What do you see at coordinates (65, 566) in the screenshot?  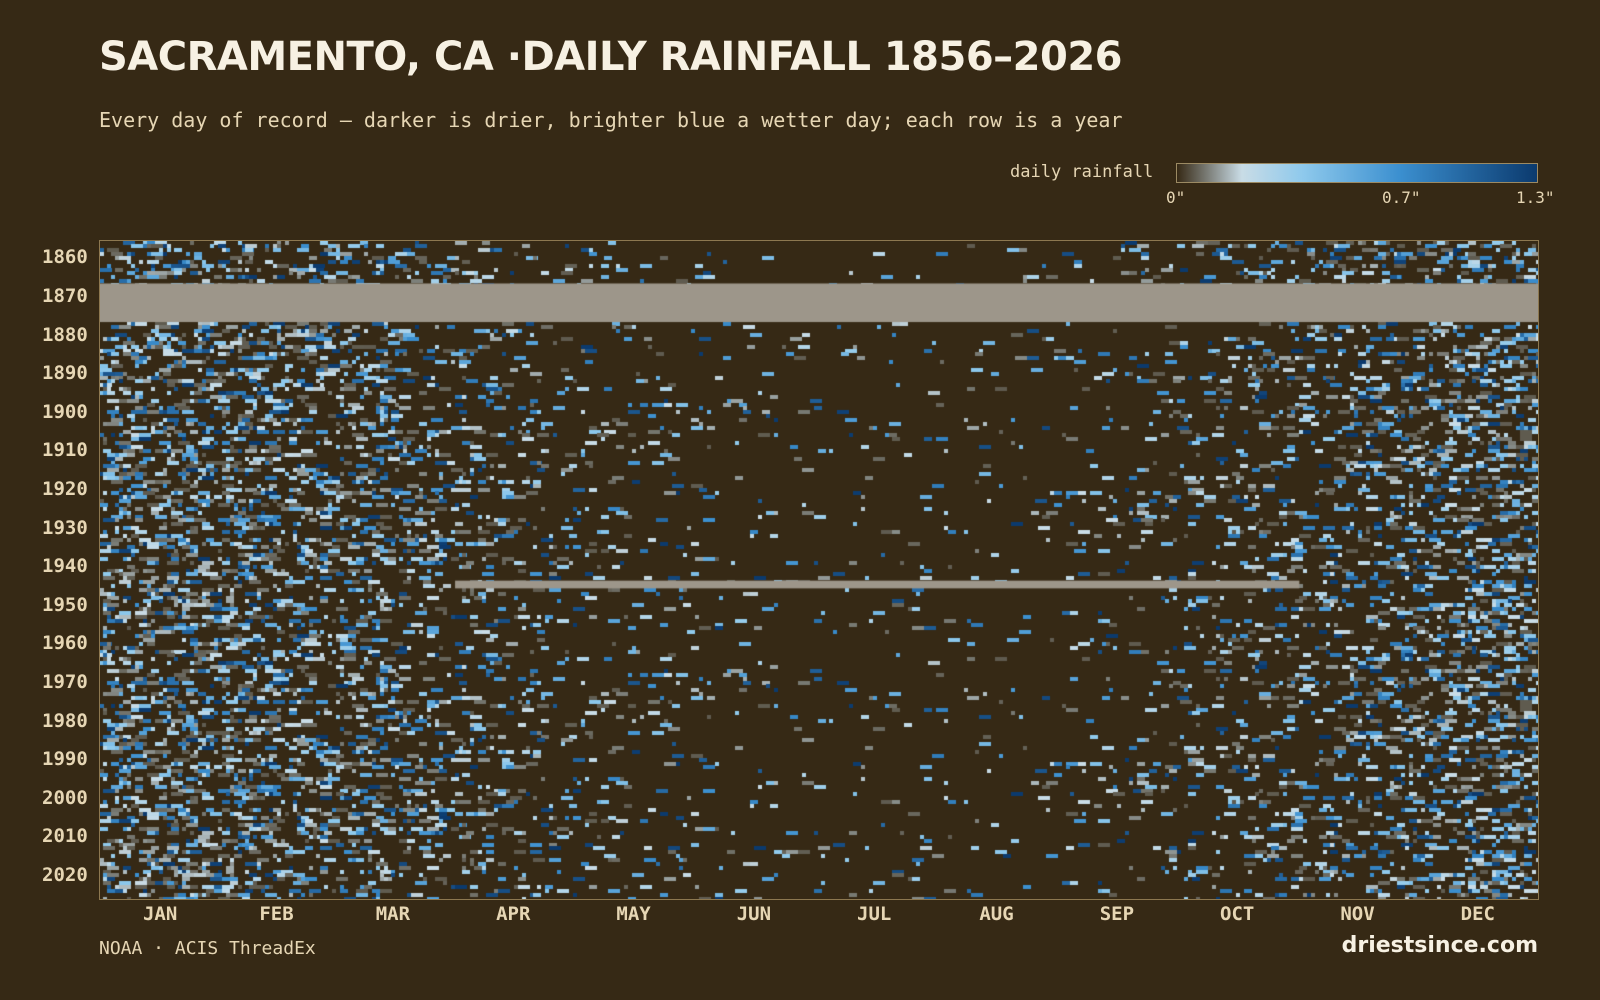 I see `y-tick-label: 1940` at bounding box center [65, 566].